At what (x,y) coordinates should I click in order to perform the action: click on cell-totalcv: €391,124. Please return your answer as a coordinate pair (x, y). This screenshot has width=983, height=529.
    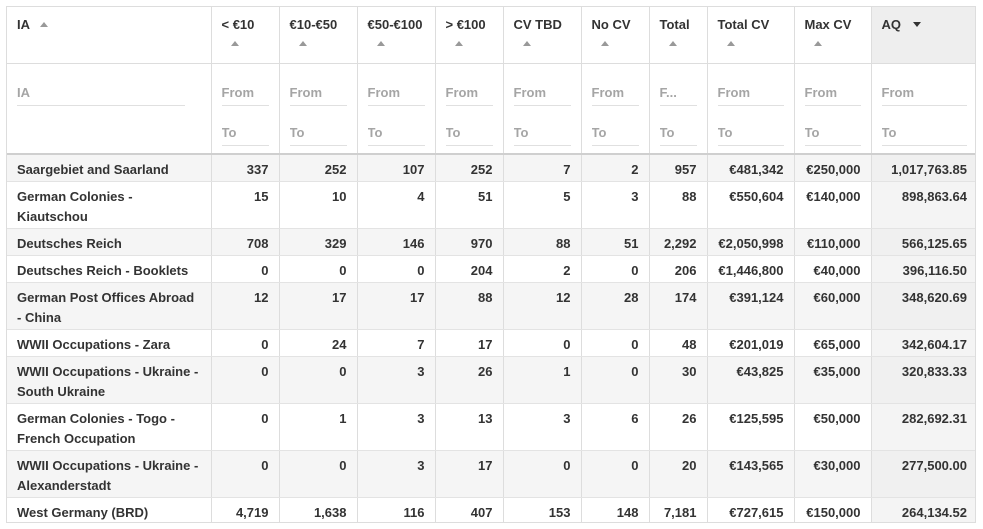
    Looking at the image, I should click on (751, 306).